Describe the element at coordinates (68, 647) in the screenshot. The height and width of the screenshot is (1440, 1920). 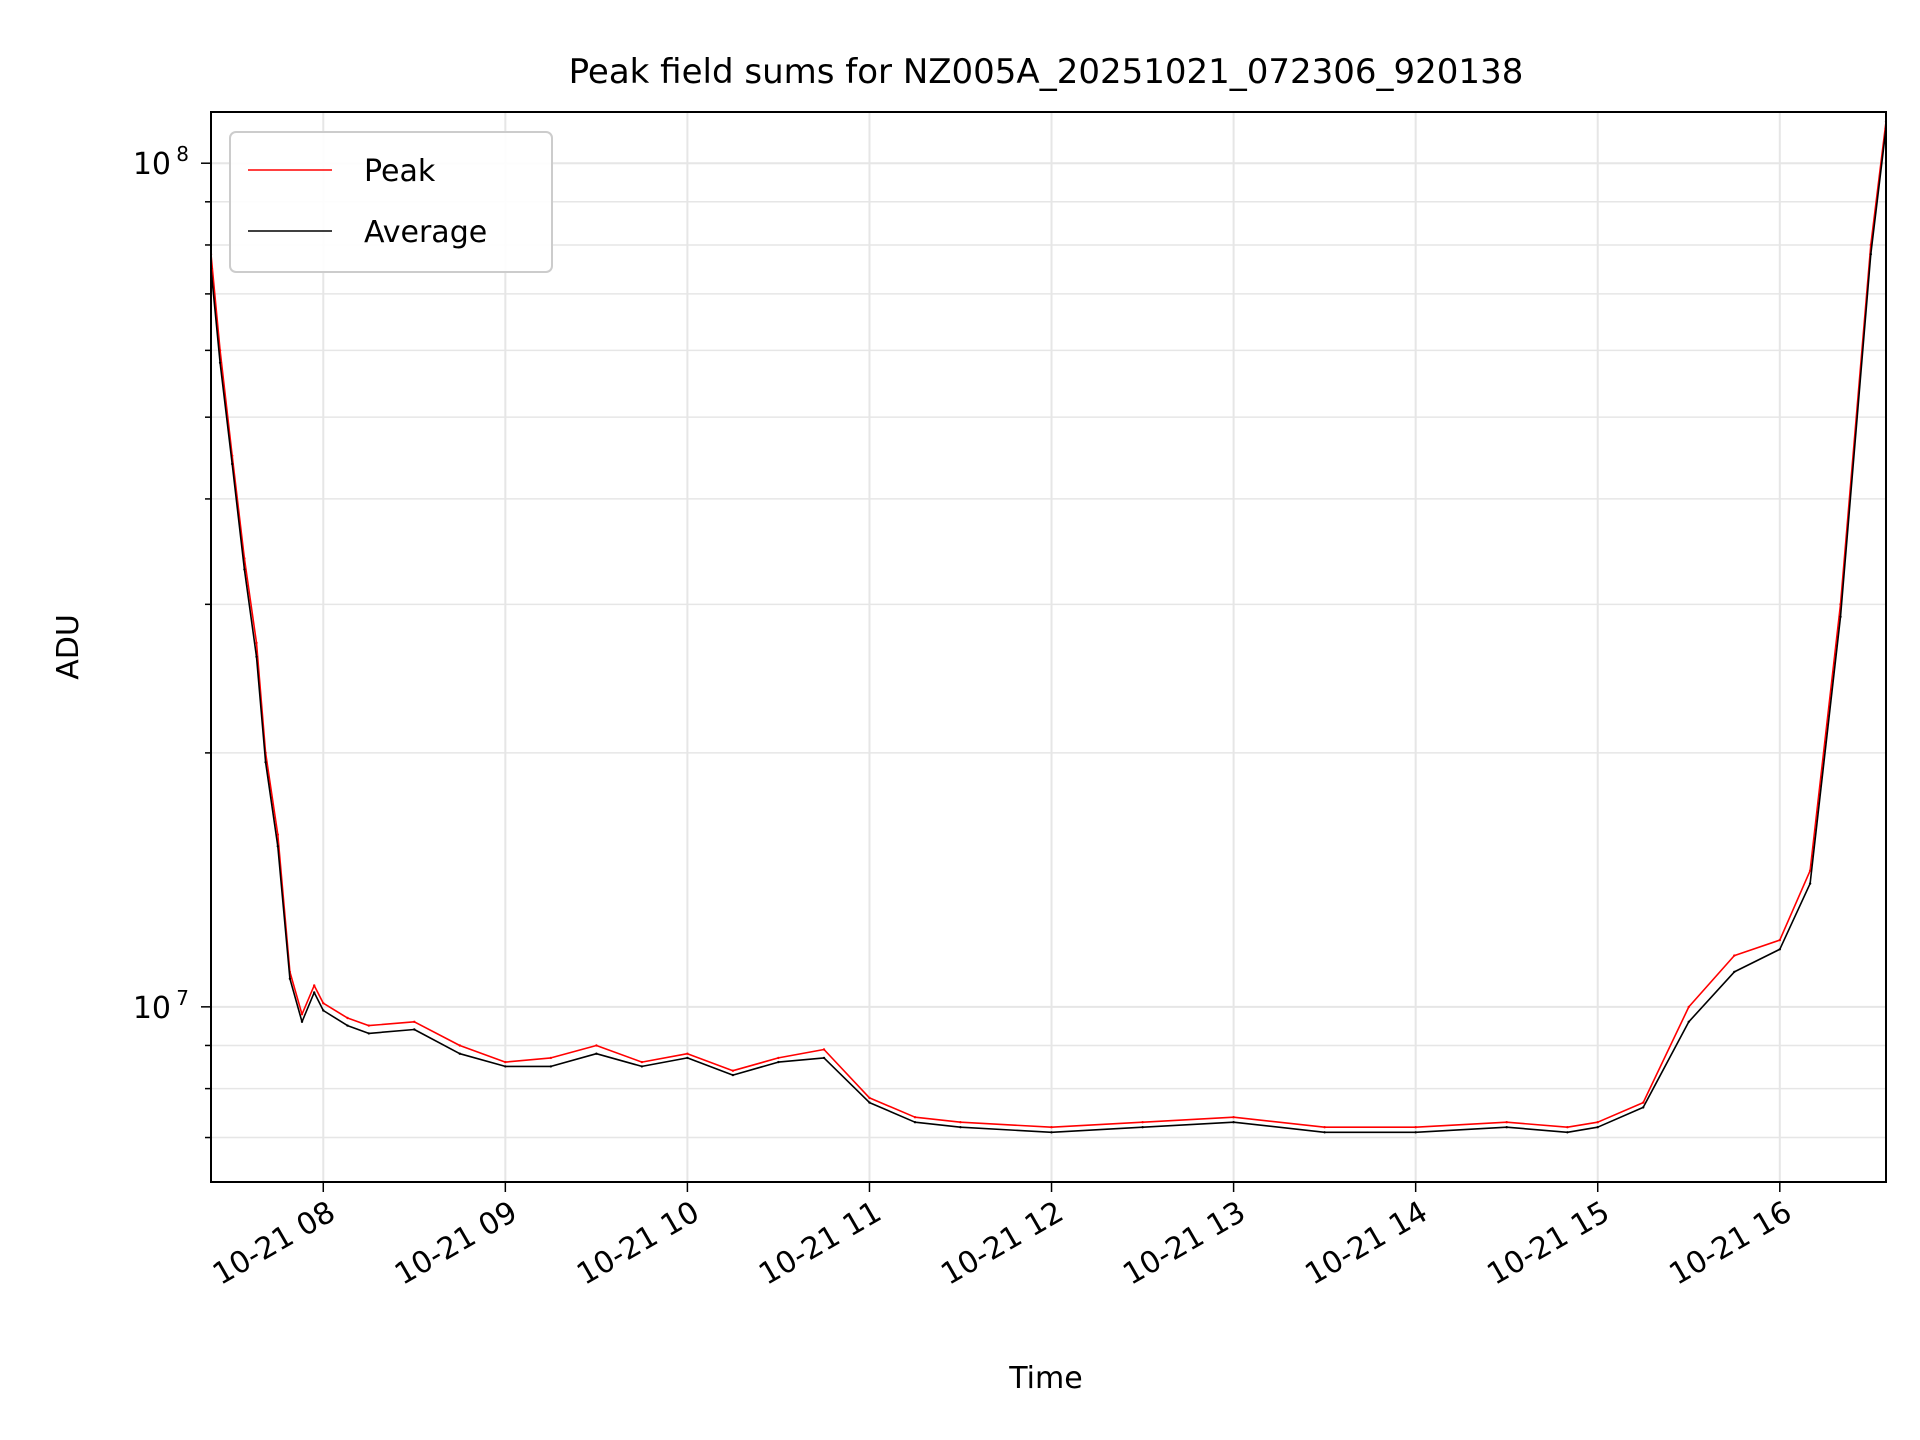
I see `y-axis-label: ADU` at that location.